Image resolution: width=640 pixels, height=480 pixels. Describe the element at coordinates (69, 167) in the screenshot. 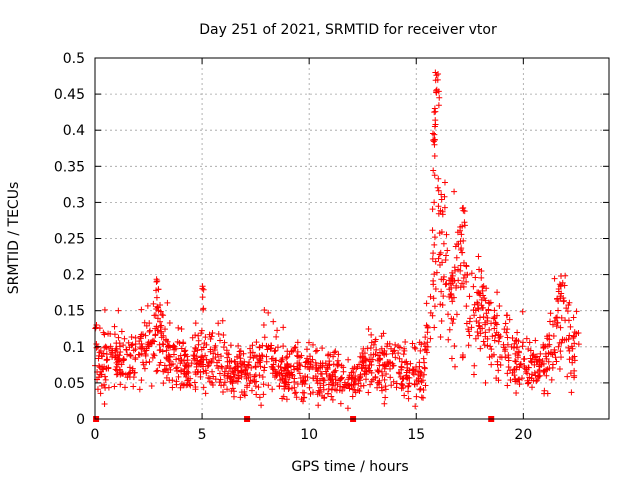

I see `y-tick-label: 0.35` at that location.